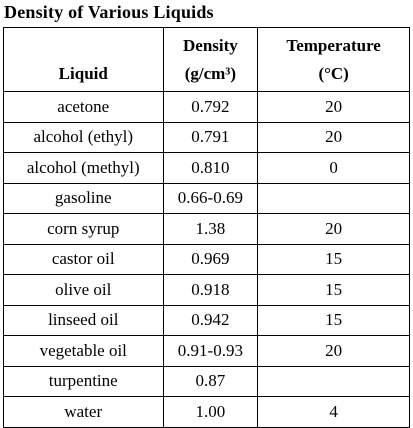 This screenshot has height=428, width=413. I want to click on table-cell: 1.00, so click(210, 412).